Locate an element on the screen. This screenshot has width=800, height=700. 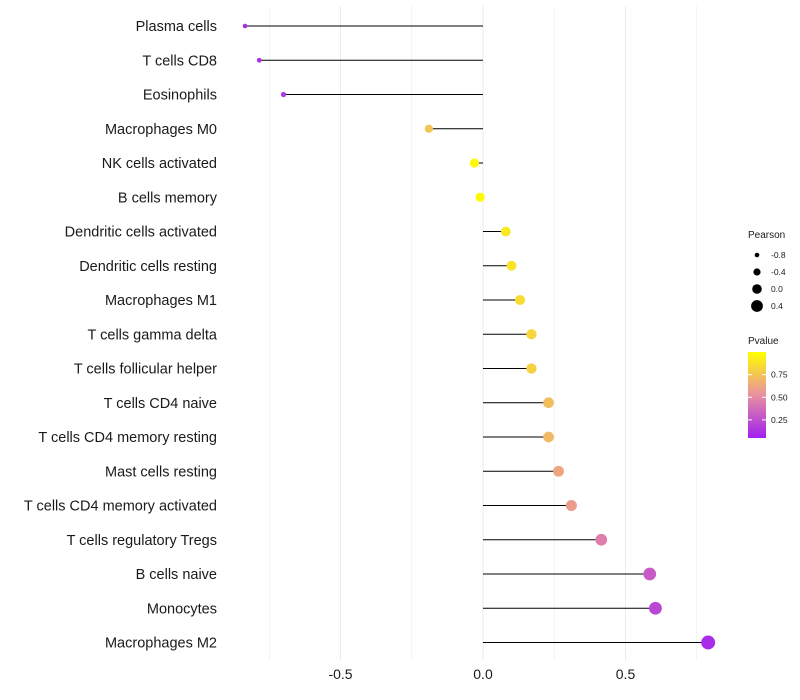
category-label: Dendritic cells resting is located at coordinates (148, 267).